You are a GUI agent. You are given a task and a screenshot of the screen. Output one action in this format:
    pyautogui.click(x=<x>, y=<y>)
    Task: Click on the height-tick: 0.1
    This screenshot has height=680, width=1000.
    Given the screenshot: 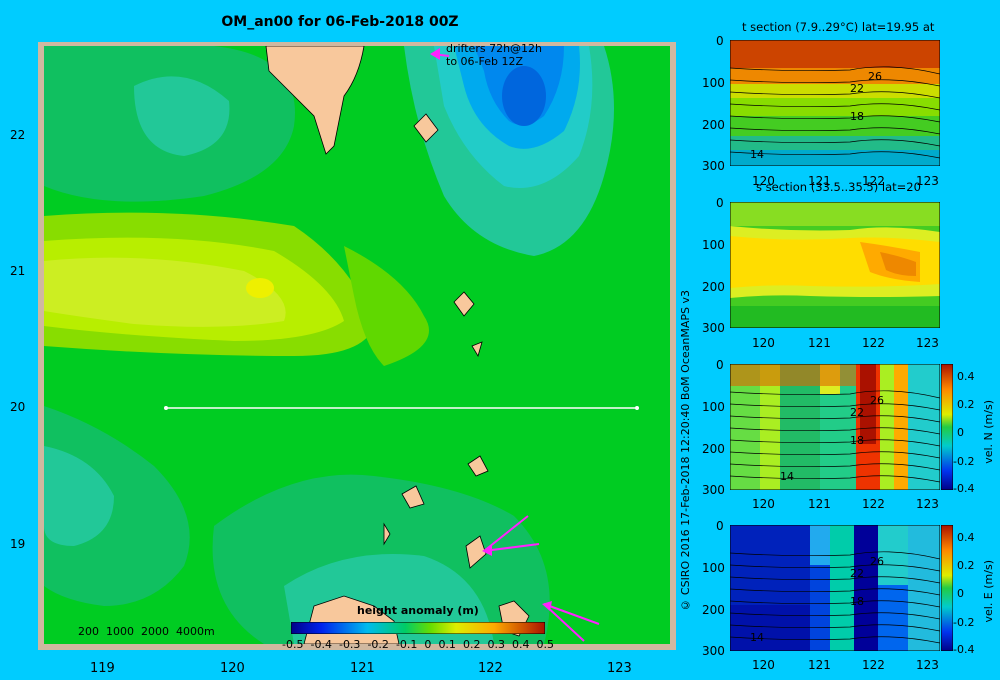 What is the action you would take?
    pyautogui.click(x=447, y=644)
    